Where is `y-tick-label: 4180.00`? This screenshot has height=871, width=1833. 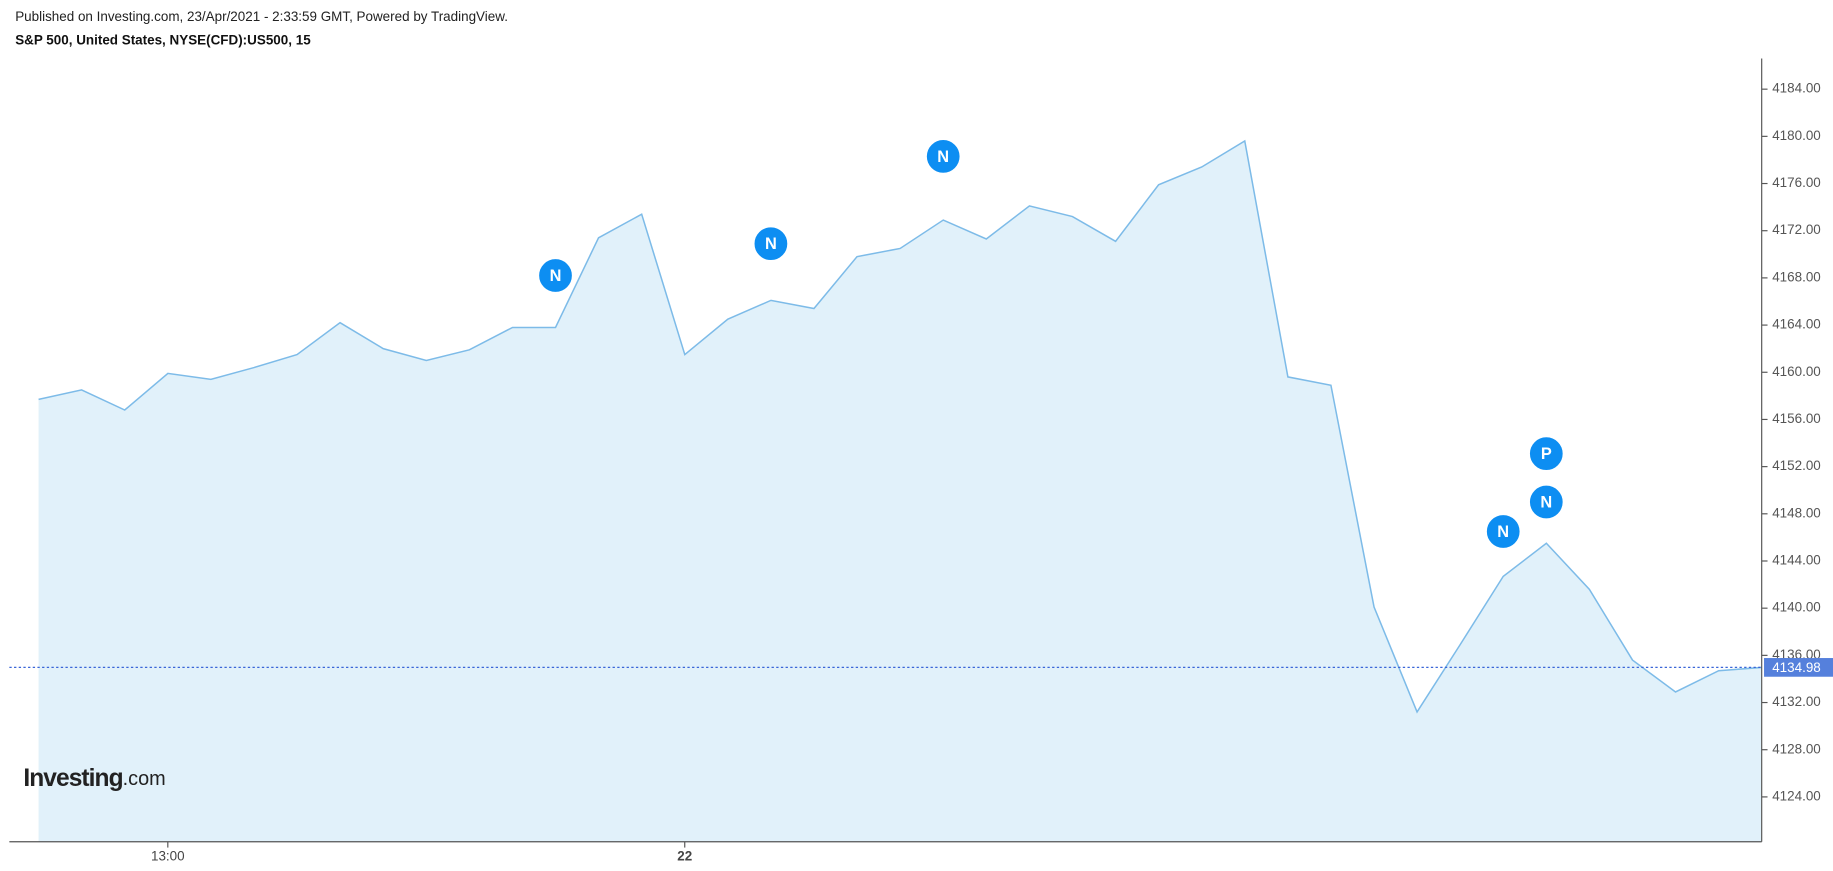 y-tick-label: 4180.00 is located at coordinates (1796, 135).